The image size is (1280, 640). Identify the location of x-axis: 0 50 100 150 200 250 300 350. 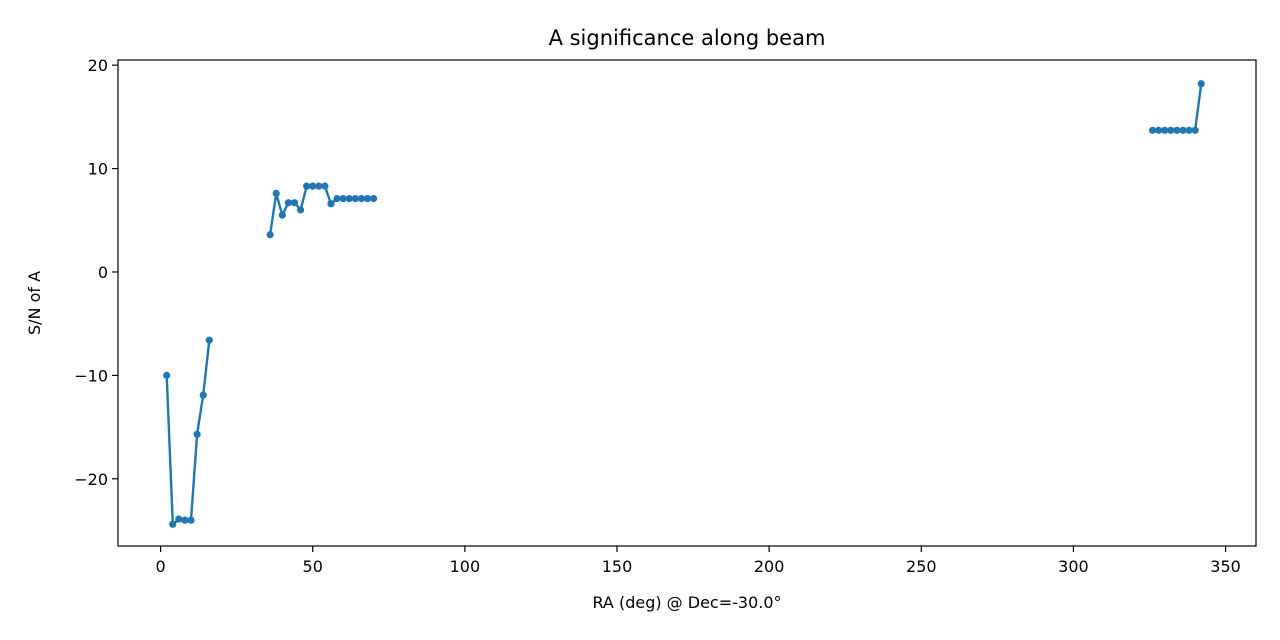
(698, 561).